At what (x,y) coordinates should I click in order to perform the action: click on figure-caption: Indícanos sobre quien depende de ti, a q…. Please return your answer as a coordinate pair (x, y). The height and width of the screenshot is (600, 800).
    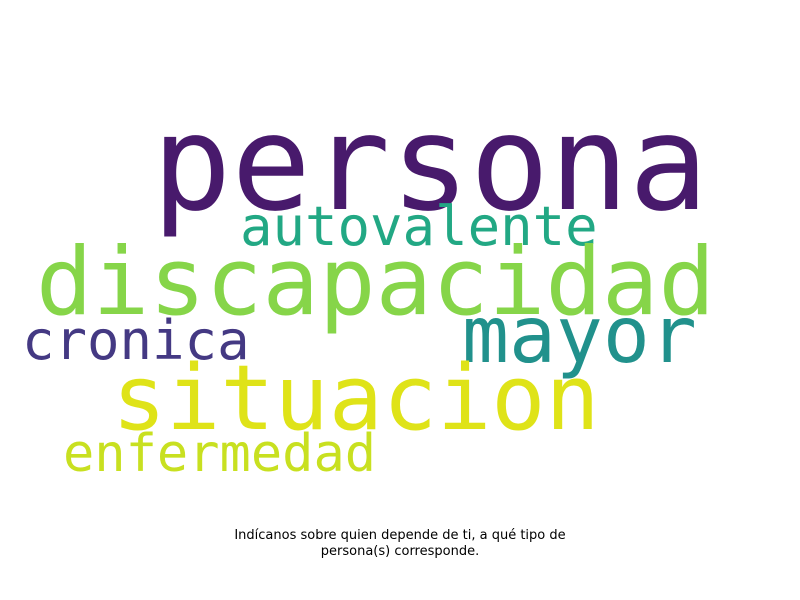
    Looking at the image, I should click on (400, 544).